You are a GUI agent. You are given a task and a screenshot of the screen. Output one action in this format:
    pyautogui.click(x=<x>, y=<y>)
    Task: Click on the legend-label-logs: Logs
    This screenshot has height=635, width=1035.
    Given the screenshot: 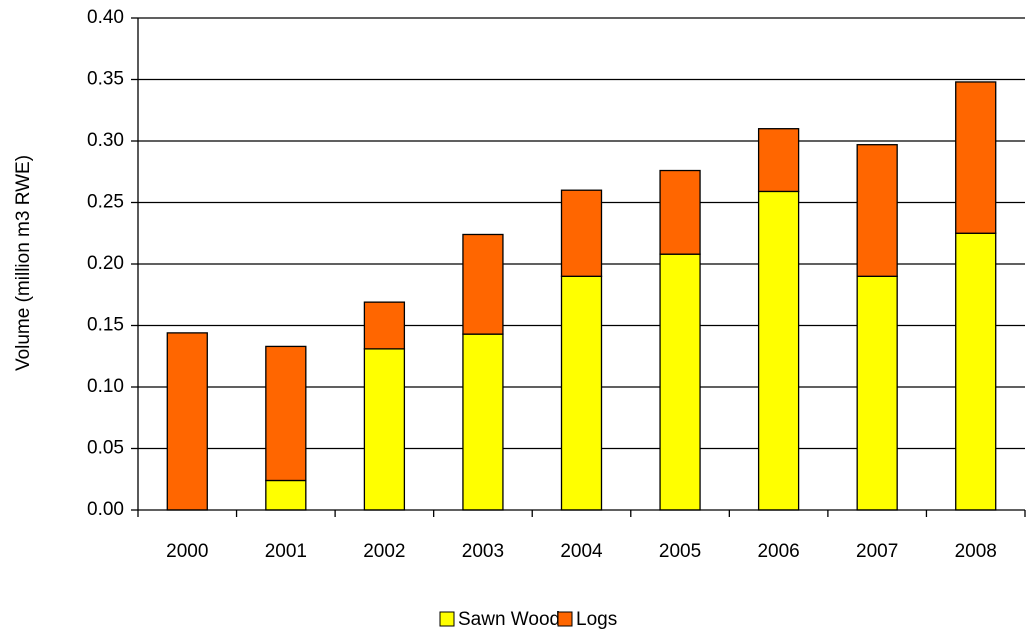 What is the action you would take?
    pyautogui.click(x=596, y=619)
    